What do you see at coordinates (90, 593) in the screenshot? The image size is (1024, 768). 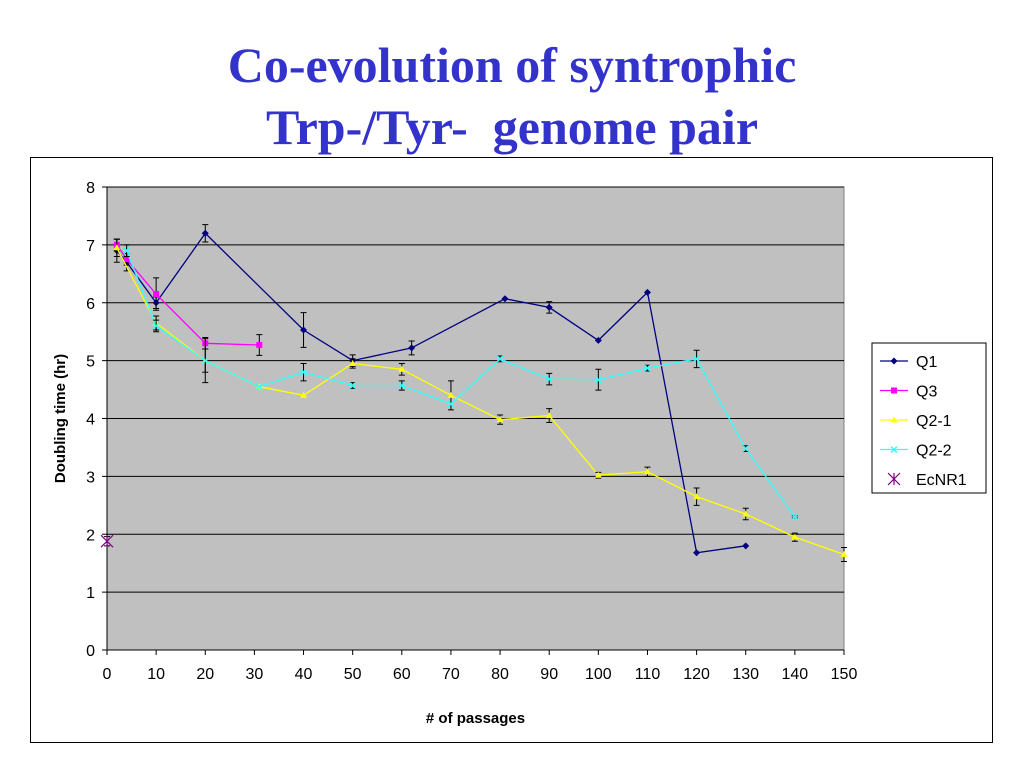 I see `y-tick-label: 1` at bounding box center [90, 593].